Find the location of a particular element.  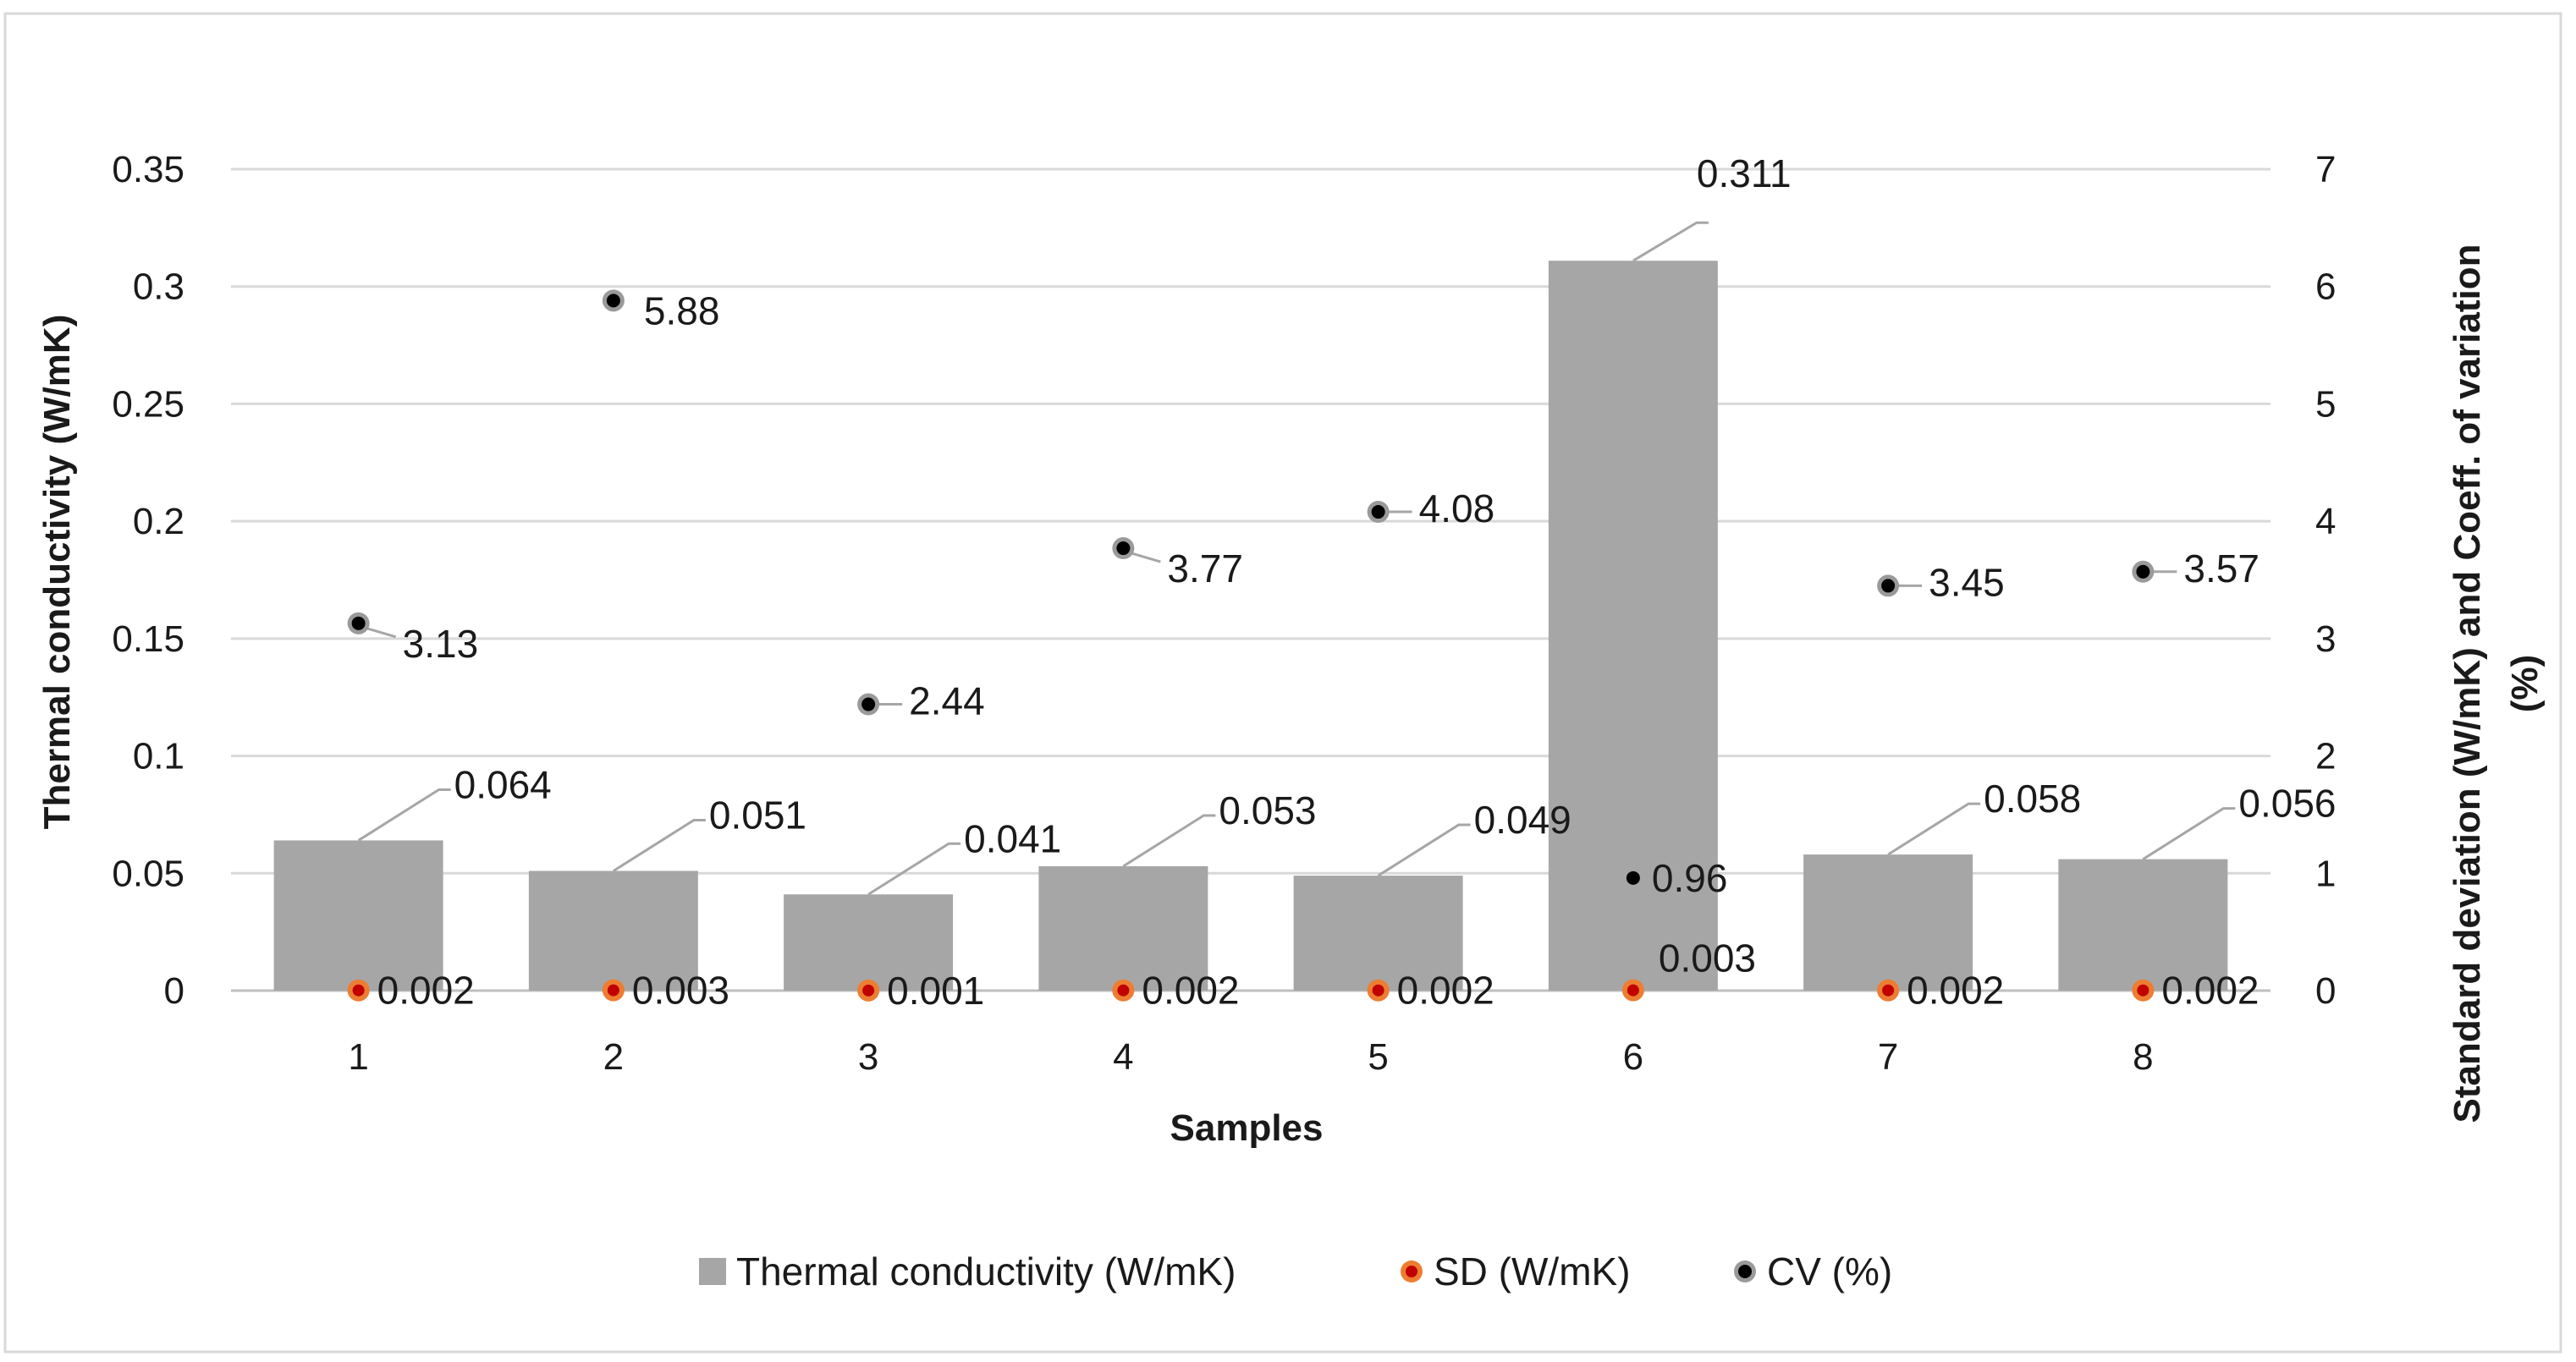

y2-tick-label: 0 is located at coordinates (2325, 991).